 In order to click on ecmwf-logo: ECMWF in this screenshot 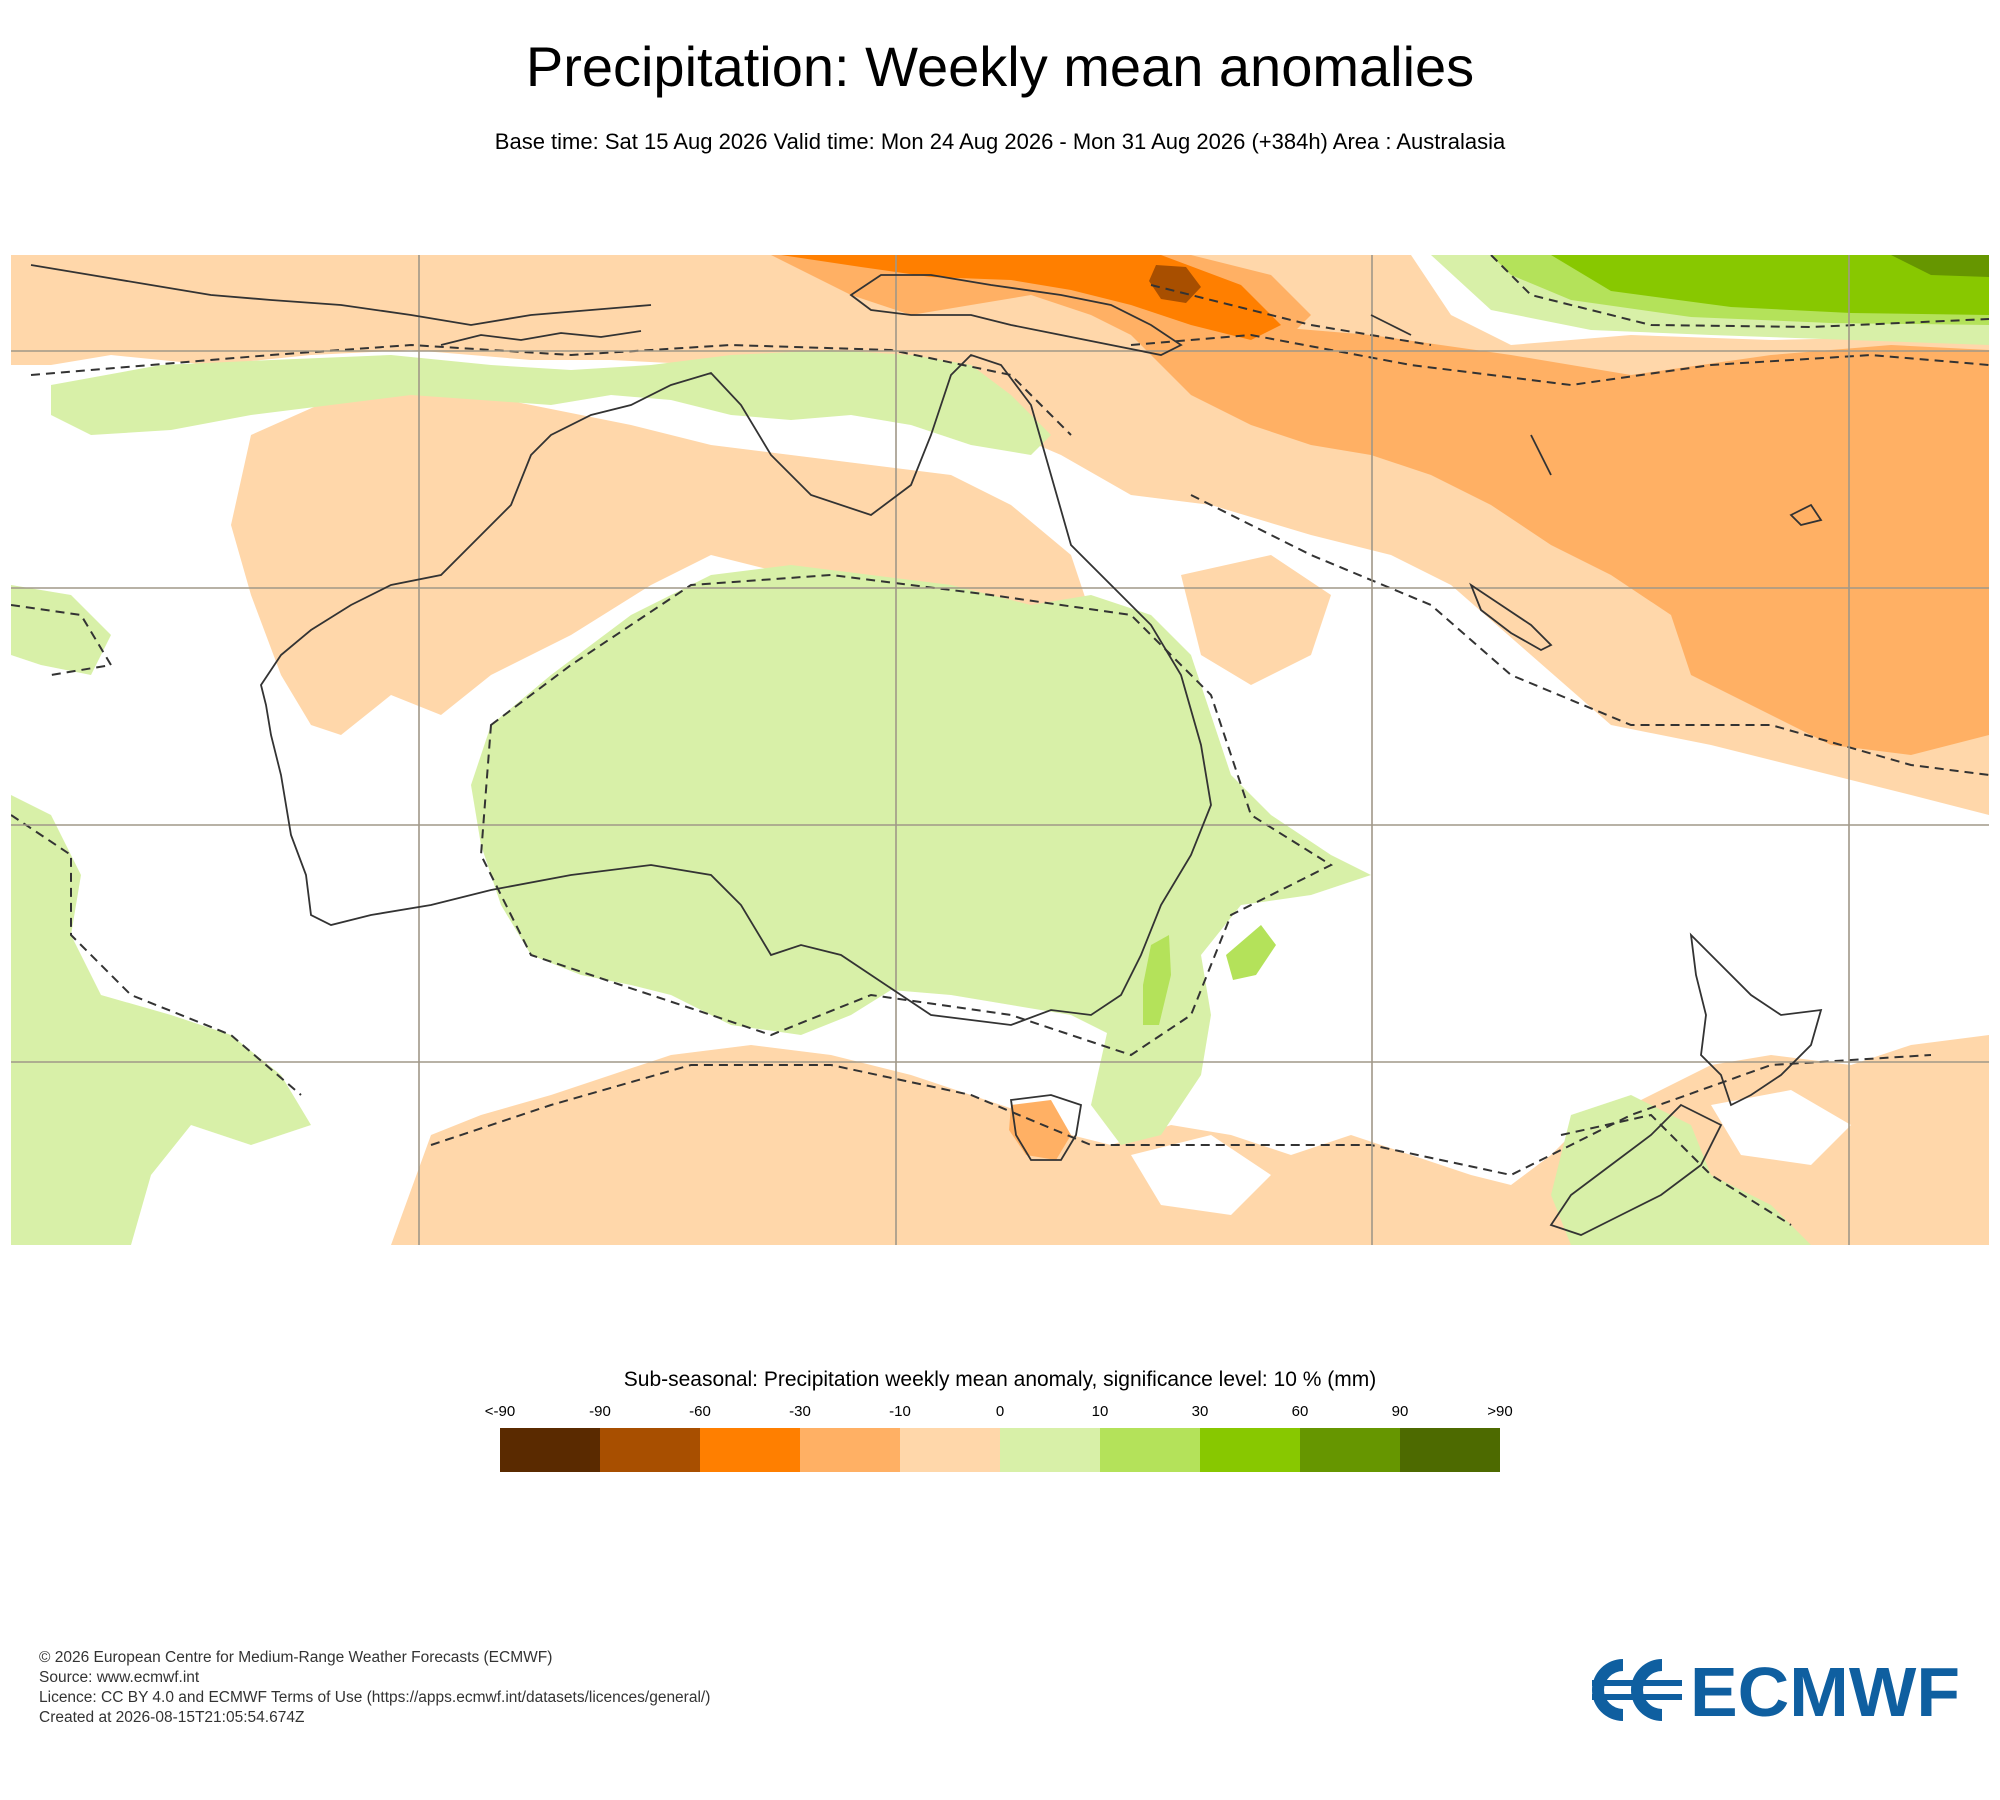, I will do `click(1776, 1692)`.